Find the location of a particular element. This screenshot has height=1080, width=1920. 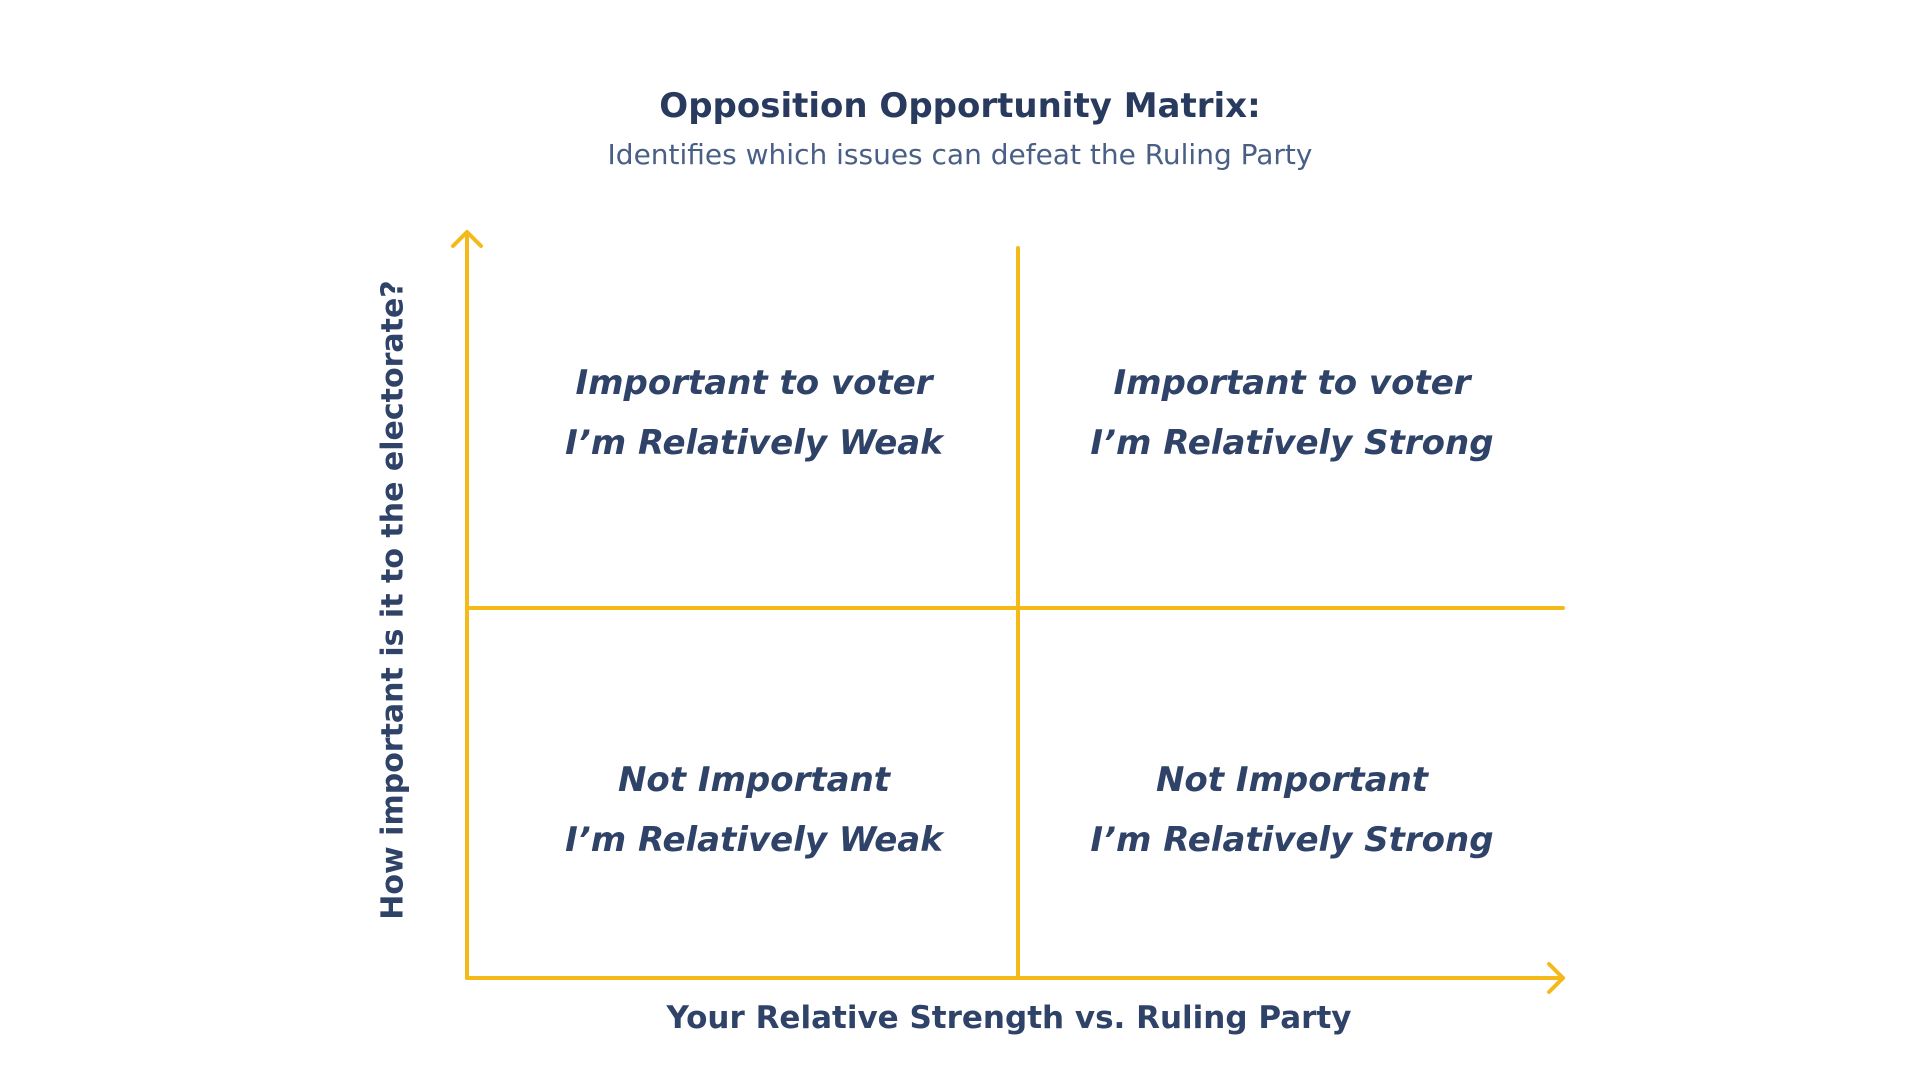

quadrant-top-right: Important to voter I’m Relatively Strong is located at coordinates (1292, 413).